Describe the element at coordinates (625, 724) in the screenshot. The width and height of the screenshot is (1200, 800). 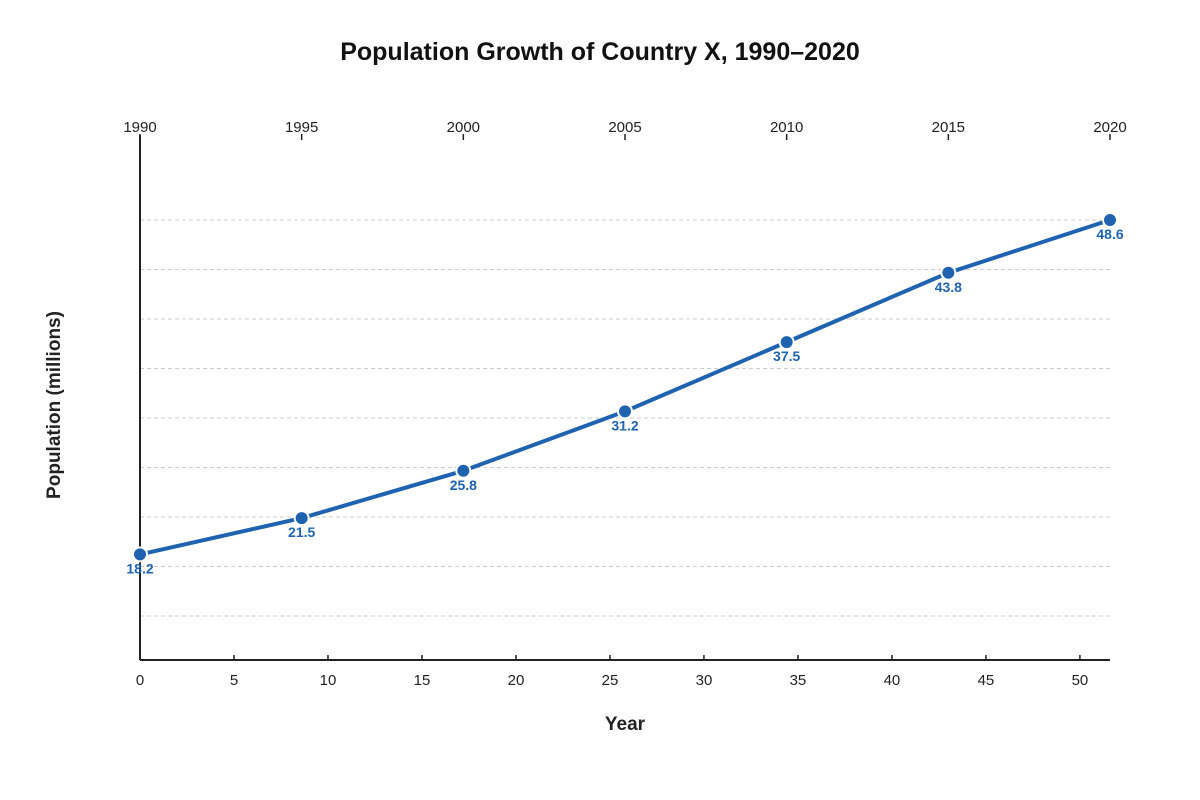
I see `x-axis-title: Year` at that location.